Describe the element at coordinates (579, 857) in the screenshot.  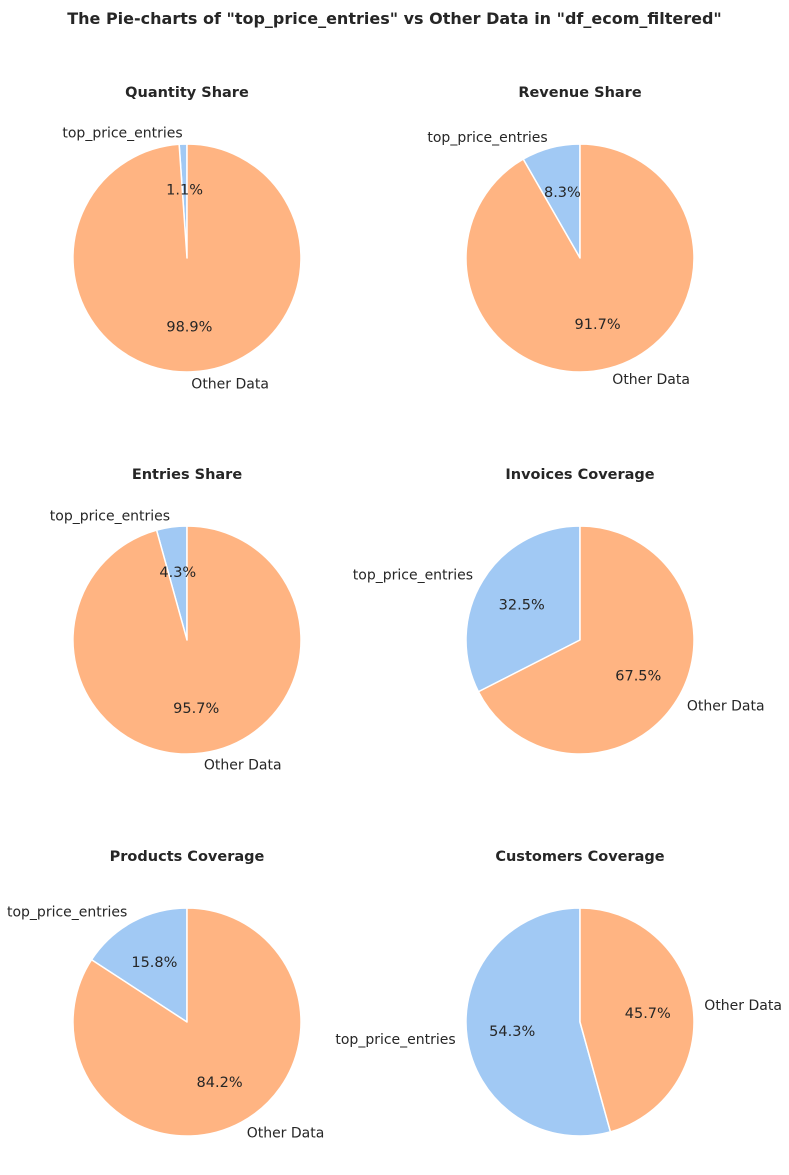
I see `chart-title-customers-coverage: Customers Coverage` at that location.